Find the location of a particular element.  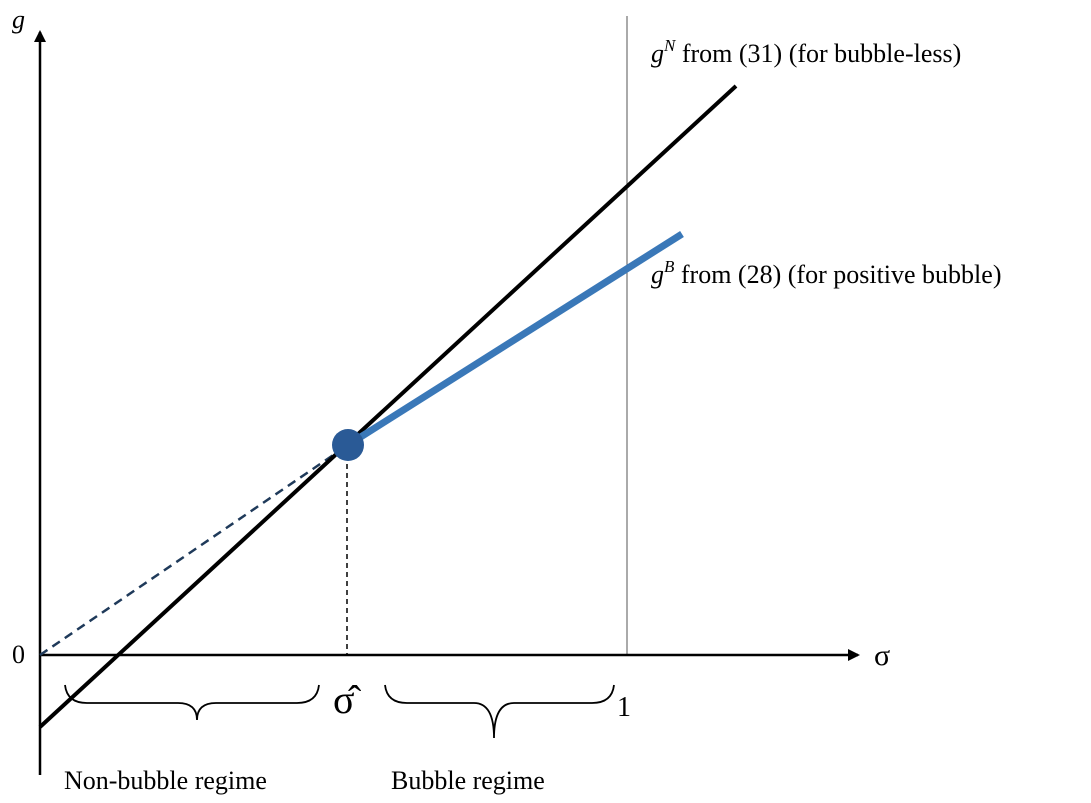

non-bubble-regime-brace is located at coordinates (192, 702).